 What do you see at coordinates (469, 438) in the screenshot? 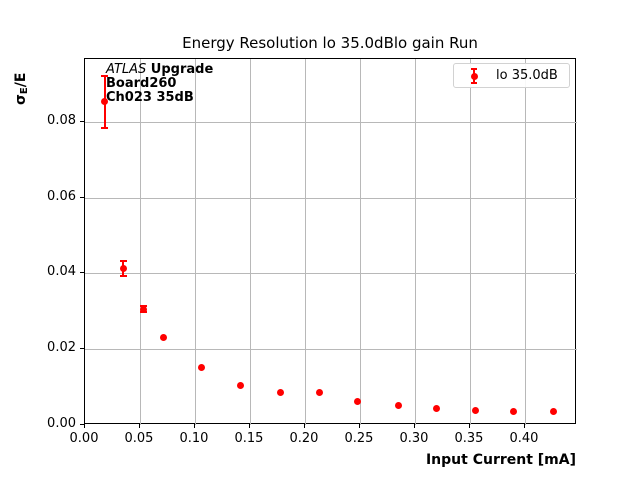
I see `x-tick-label: 0.35` at bounding box center [469, 438].